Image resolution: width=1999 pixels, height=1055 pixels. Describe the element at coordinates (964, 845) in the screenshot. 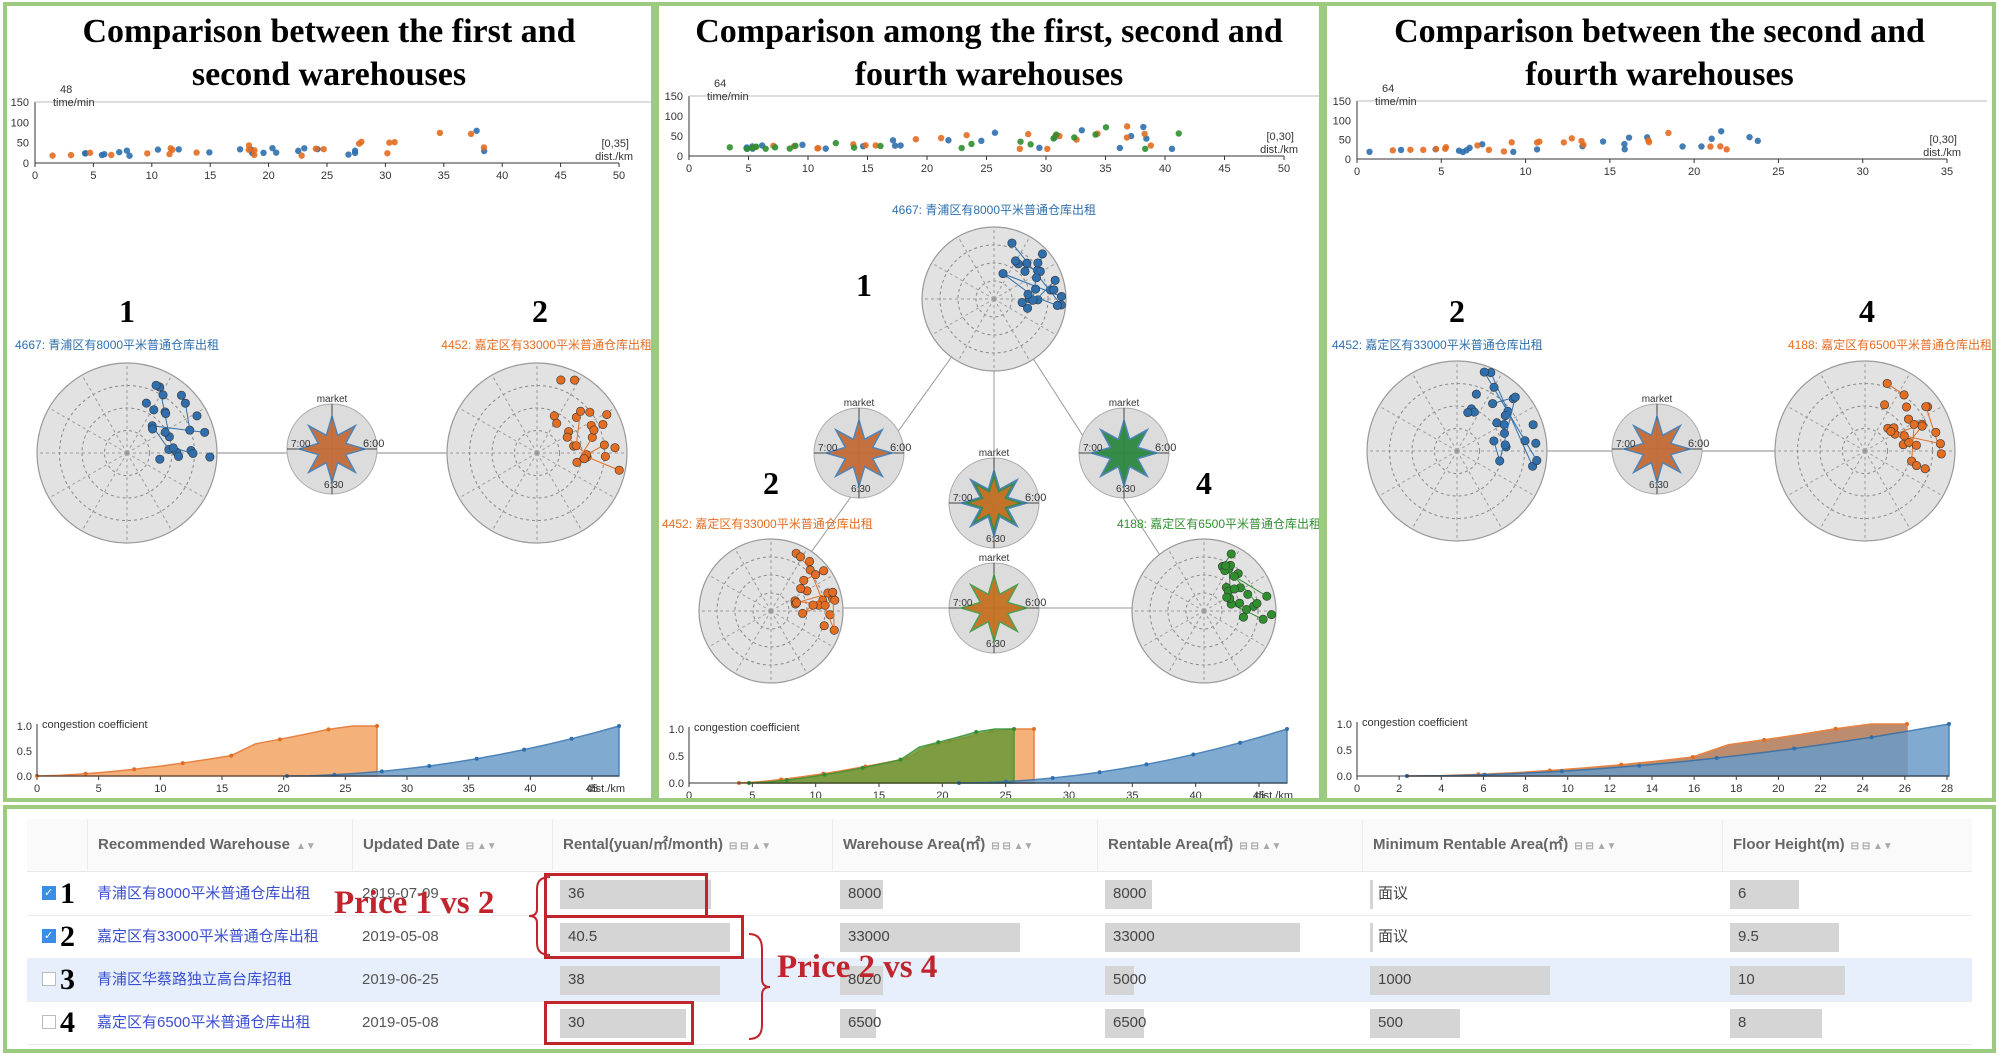

I see `header-warehouse-area: Warehouse Area(㎡) ⊟ ⊟ ▲▼` at that location.